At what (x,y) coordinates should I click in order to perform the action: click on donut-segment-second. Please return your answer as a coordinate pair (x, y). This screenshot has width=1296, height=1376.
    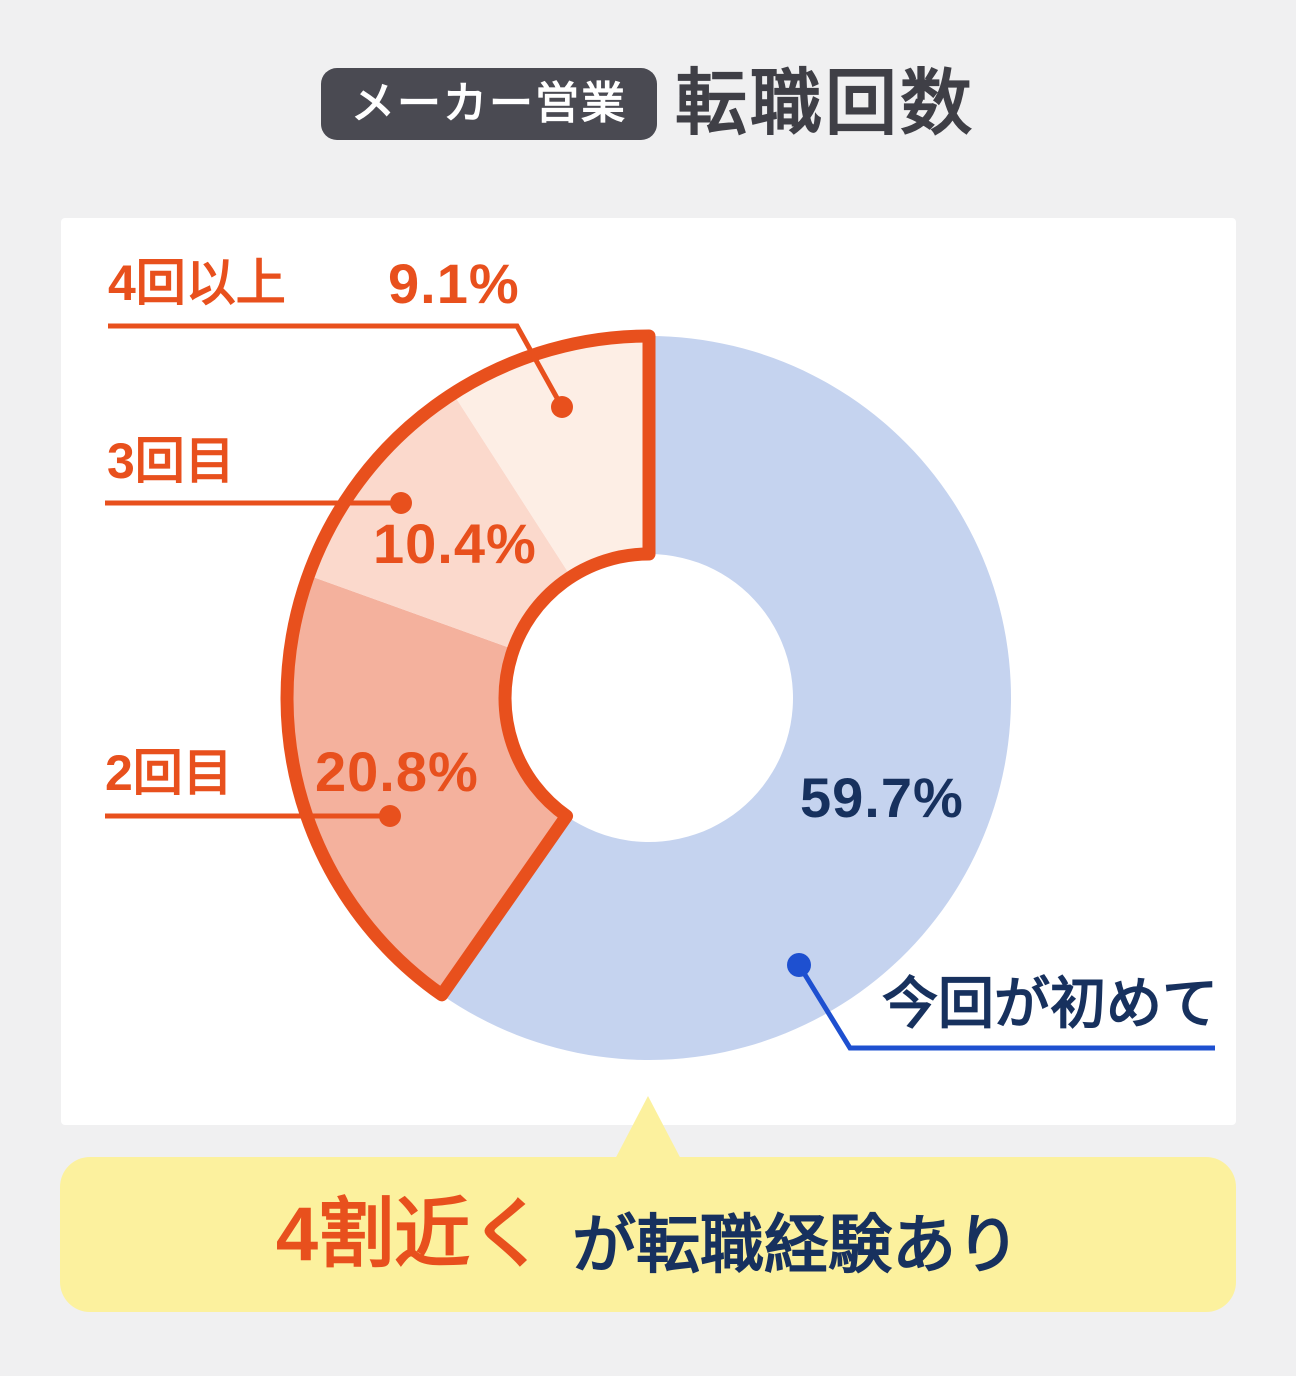
    Looking at the image, I should click on (427, 785).